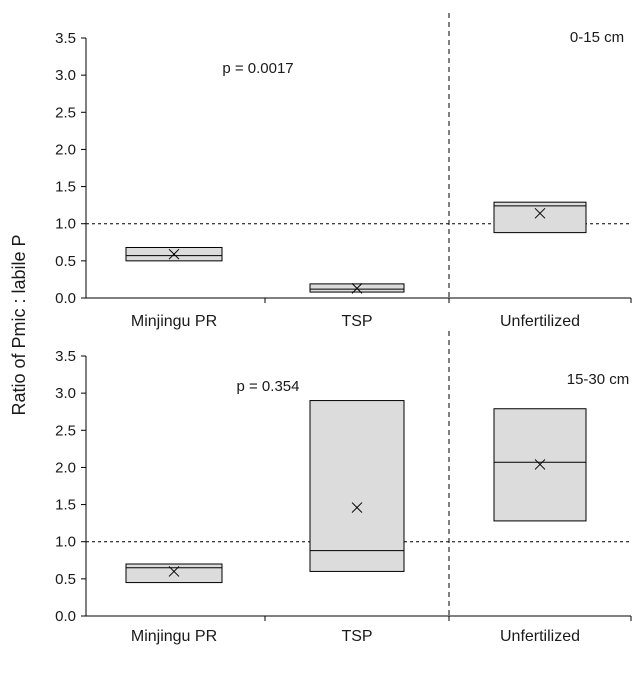  What do you see at coordinates (19, 324) in the screenshot?
I see `y-axis-label: Ratio of Pmic : labile P` at bounding box center [19, 324].